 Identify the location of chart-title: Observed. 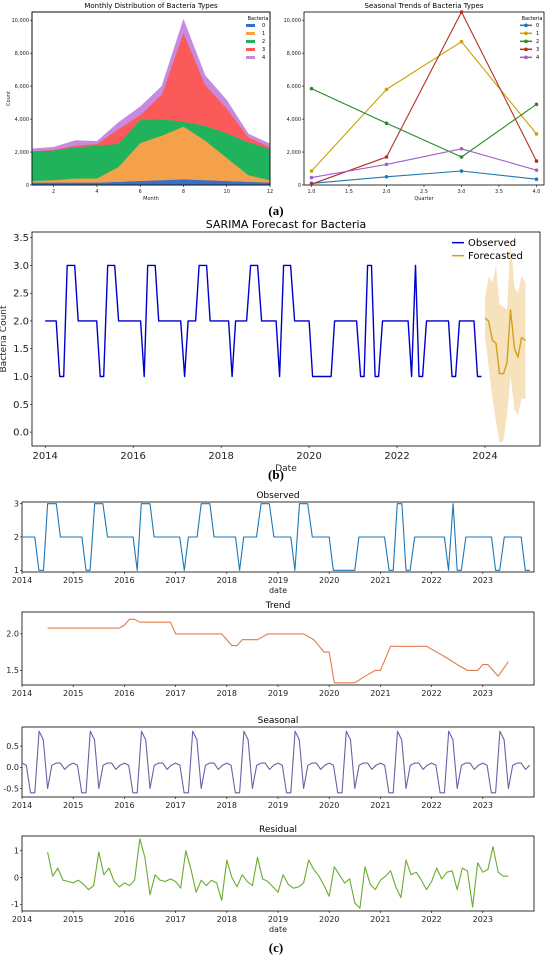
(277, 496).